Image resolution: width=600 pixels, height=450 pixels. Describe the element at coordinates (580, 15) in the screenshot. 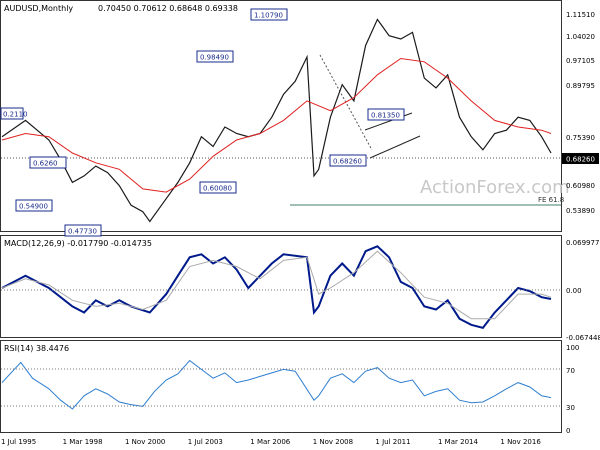

I see `price-ytick: 1.11510` at that location.